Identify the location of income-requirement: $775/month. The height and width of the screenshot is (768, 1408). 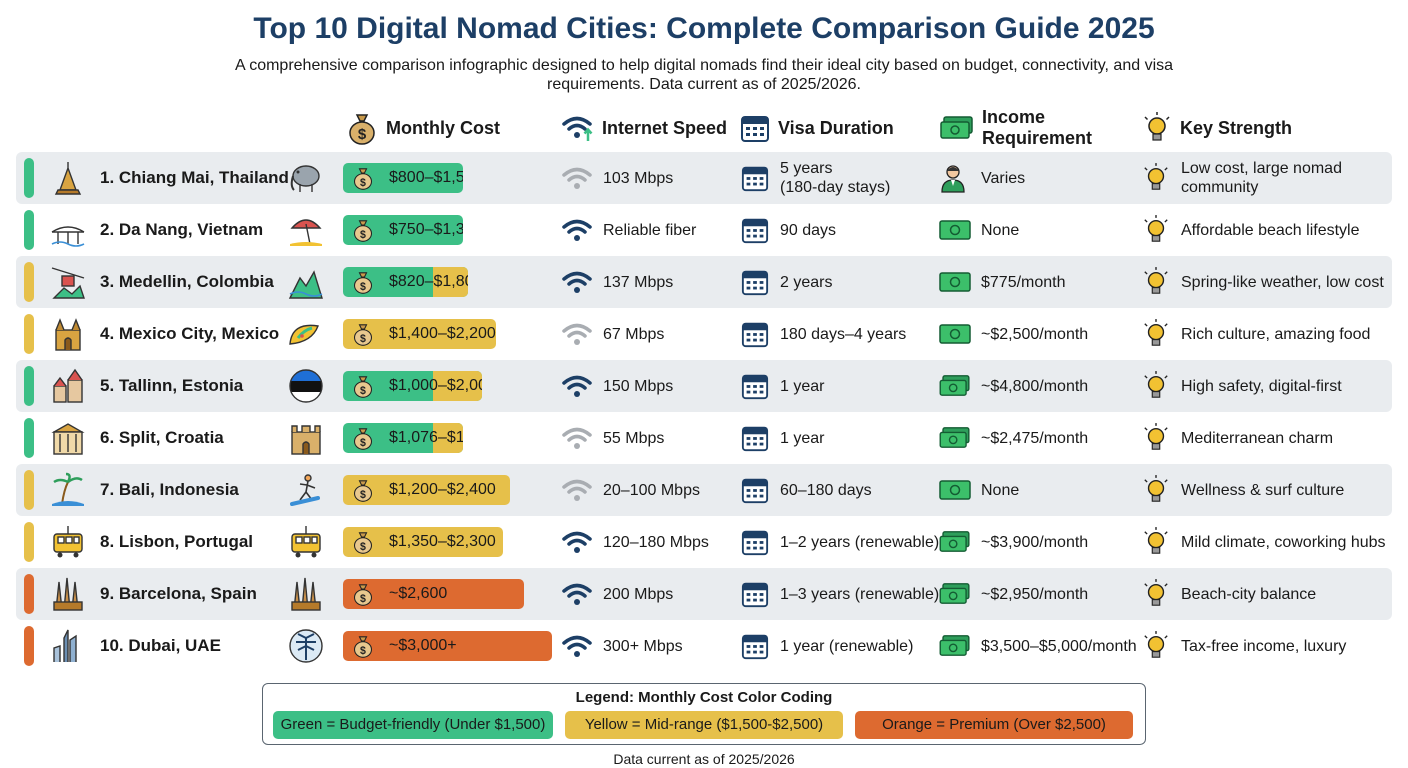
(1023, 282).